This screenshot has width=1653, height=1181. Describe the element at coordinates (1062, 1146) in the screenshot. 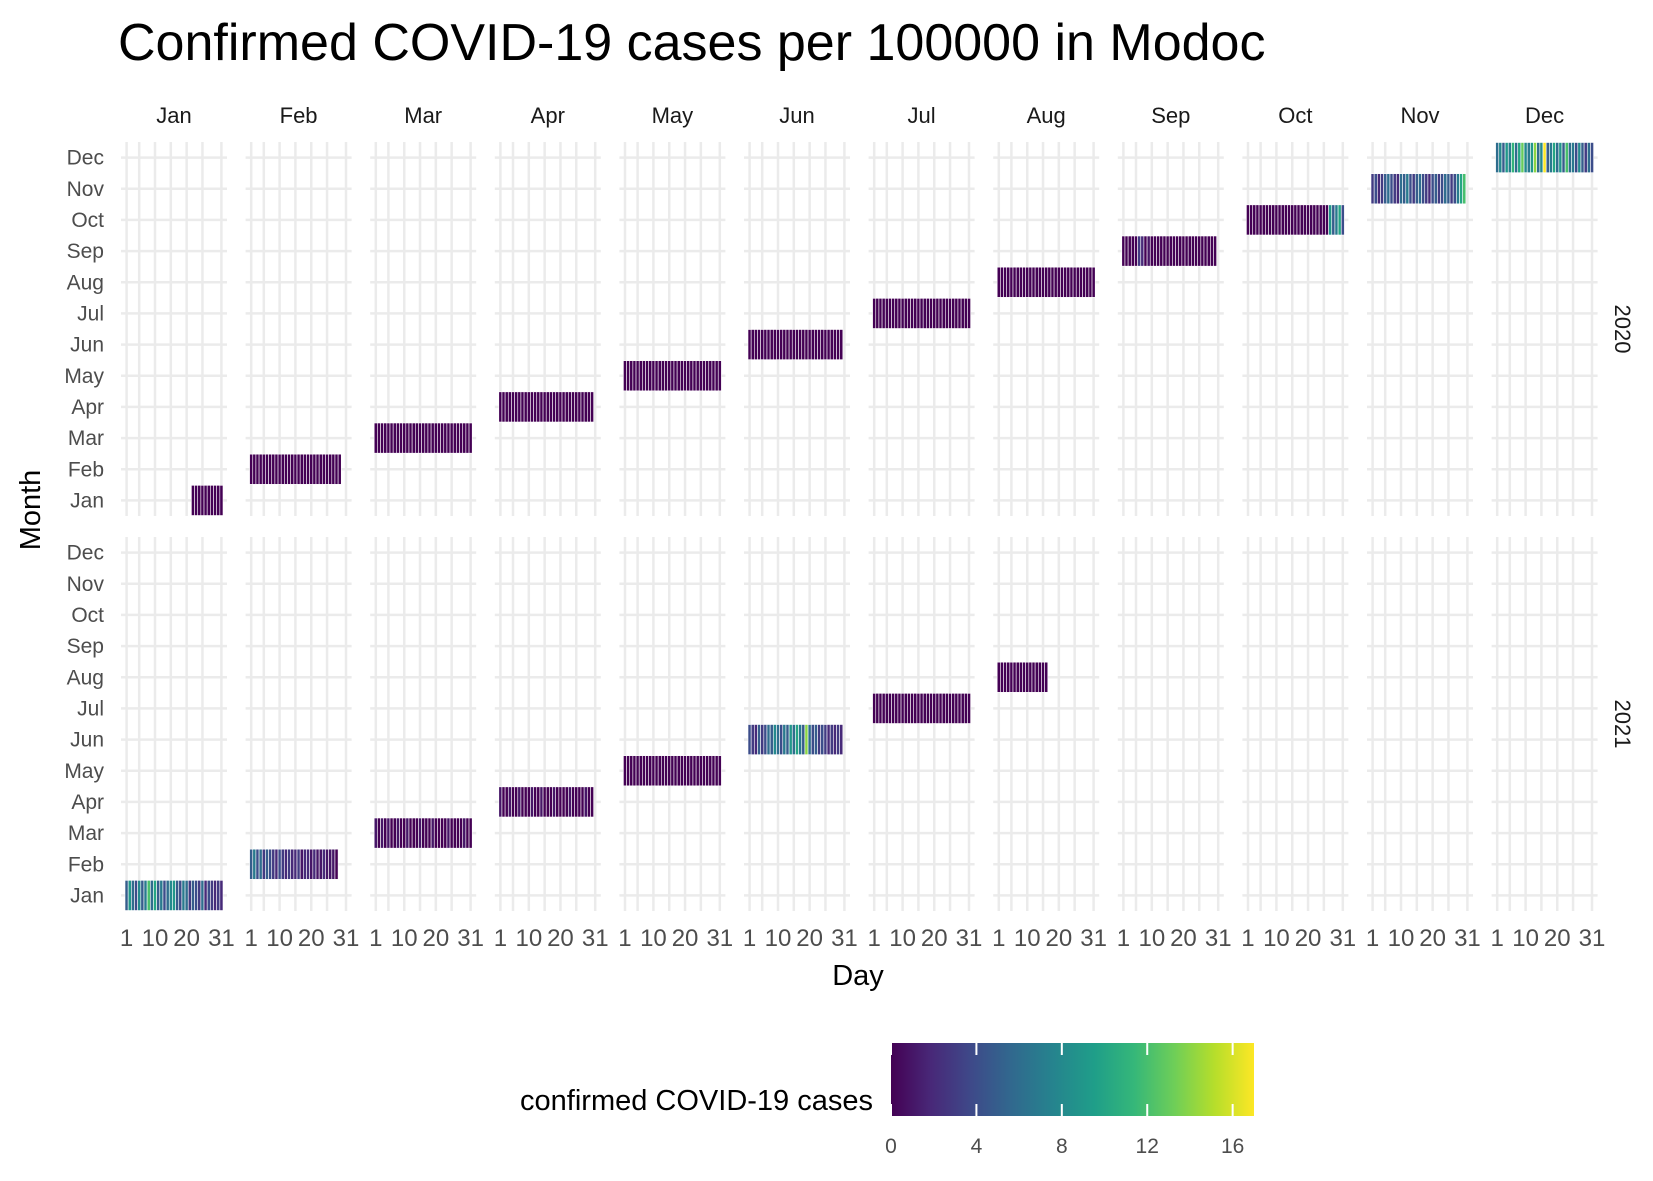

I see `legend-tick-label: 8` at that location.